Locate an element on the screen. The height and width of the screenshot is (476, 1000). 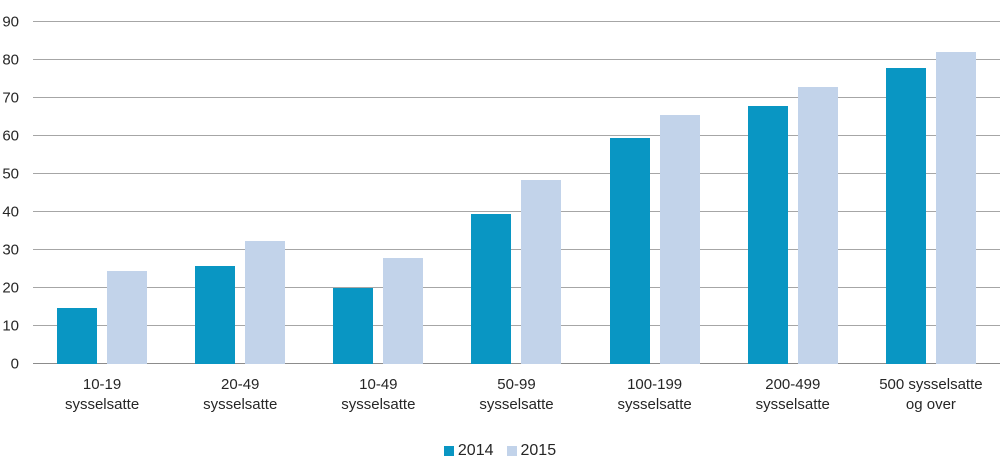
y-tick-label: 0 is located at coordinates (14, 364).